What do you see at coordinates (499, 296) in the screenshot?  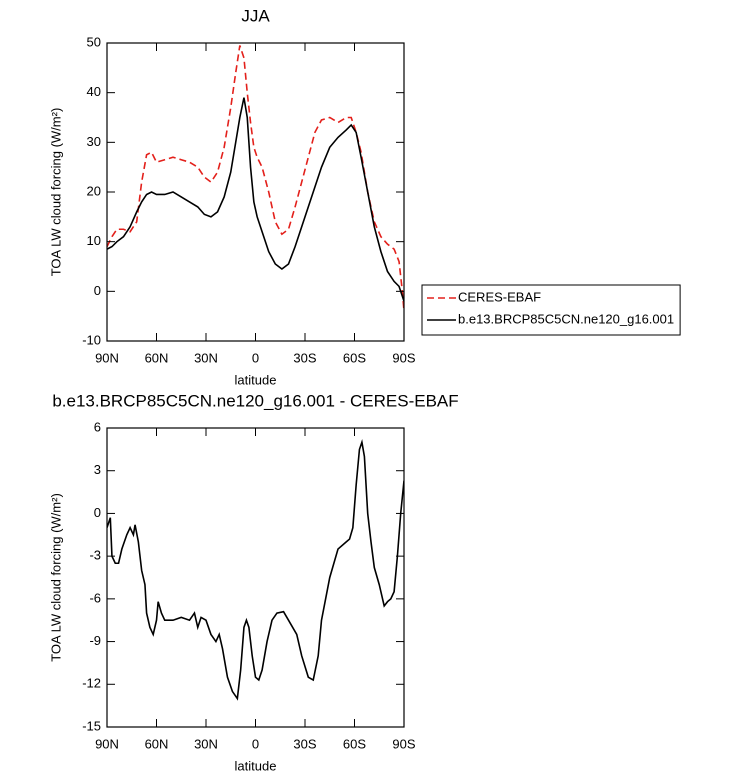 I see `legend-label: CERES-EBAF` at bounding box center [499, 296].